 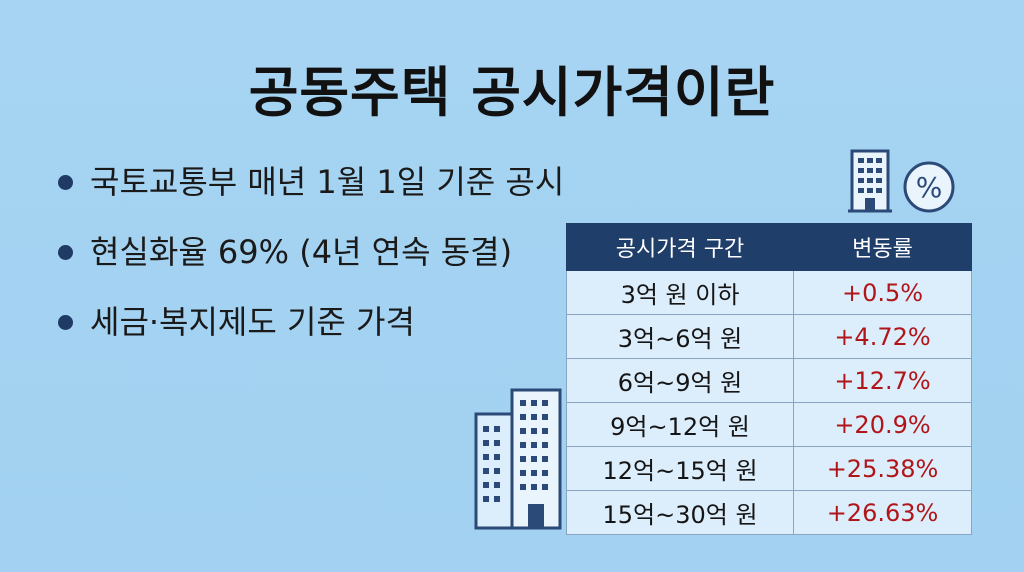 What do you see at coordinates (882, 292) in the screenshot?
I see `change-cell: +0.5%` at bounding box center [882, 292].